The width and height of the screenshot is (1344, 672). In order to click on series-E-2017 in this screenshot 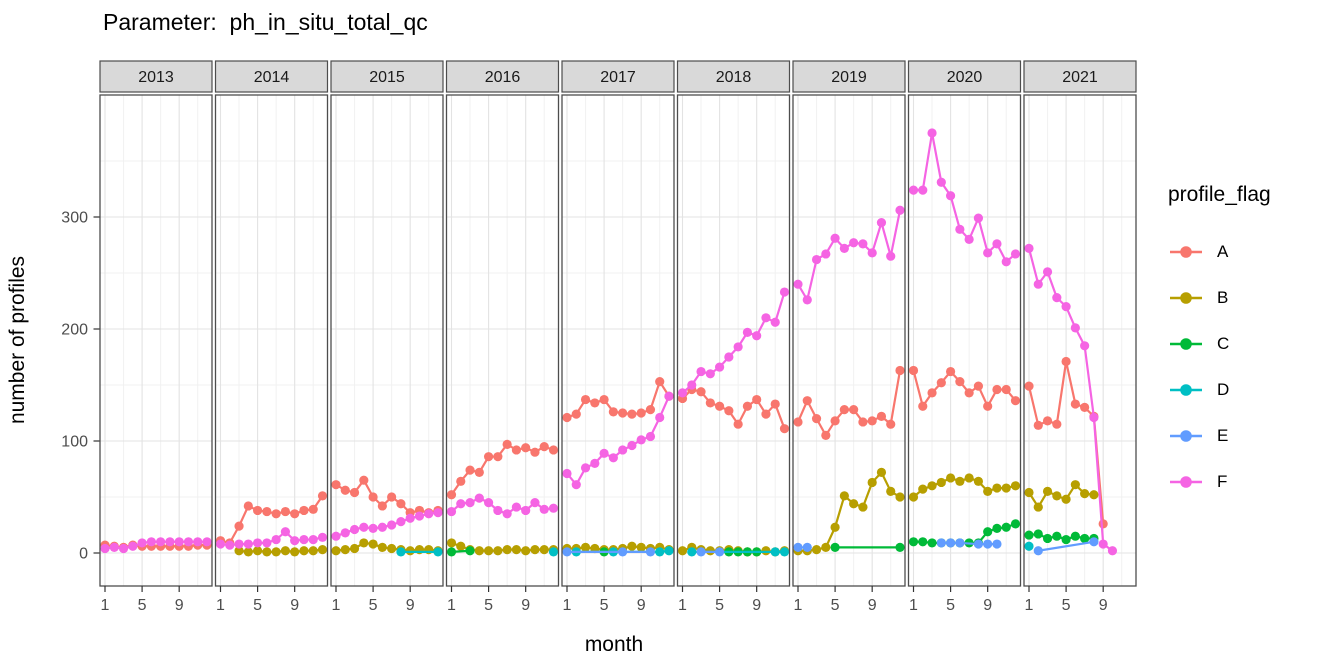, I will do `click(609, 552)`.